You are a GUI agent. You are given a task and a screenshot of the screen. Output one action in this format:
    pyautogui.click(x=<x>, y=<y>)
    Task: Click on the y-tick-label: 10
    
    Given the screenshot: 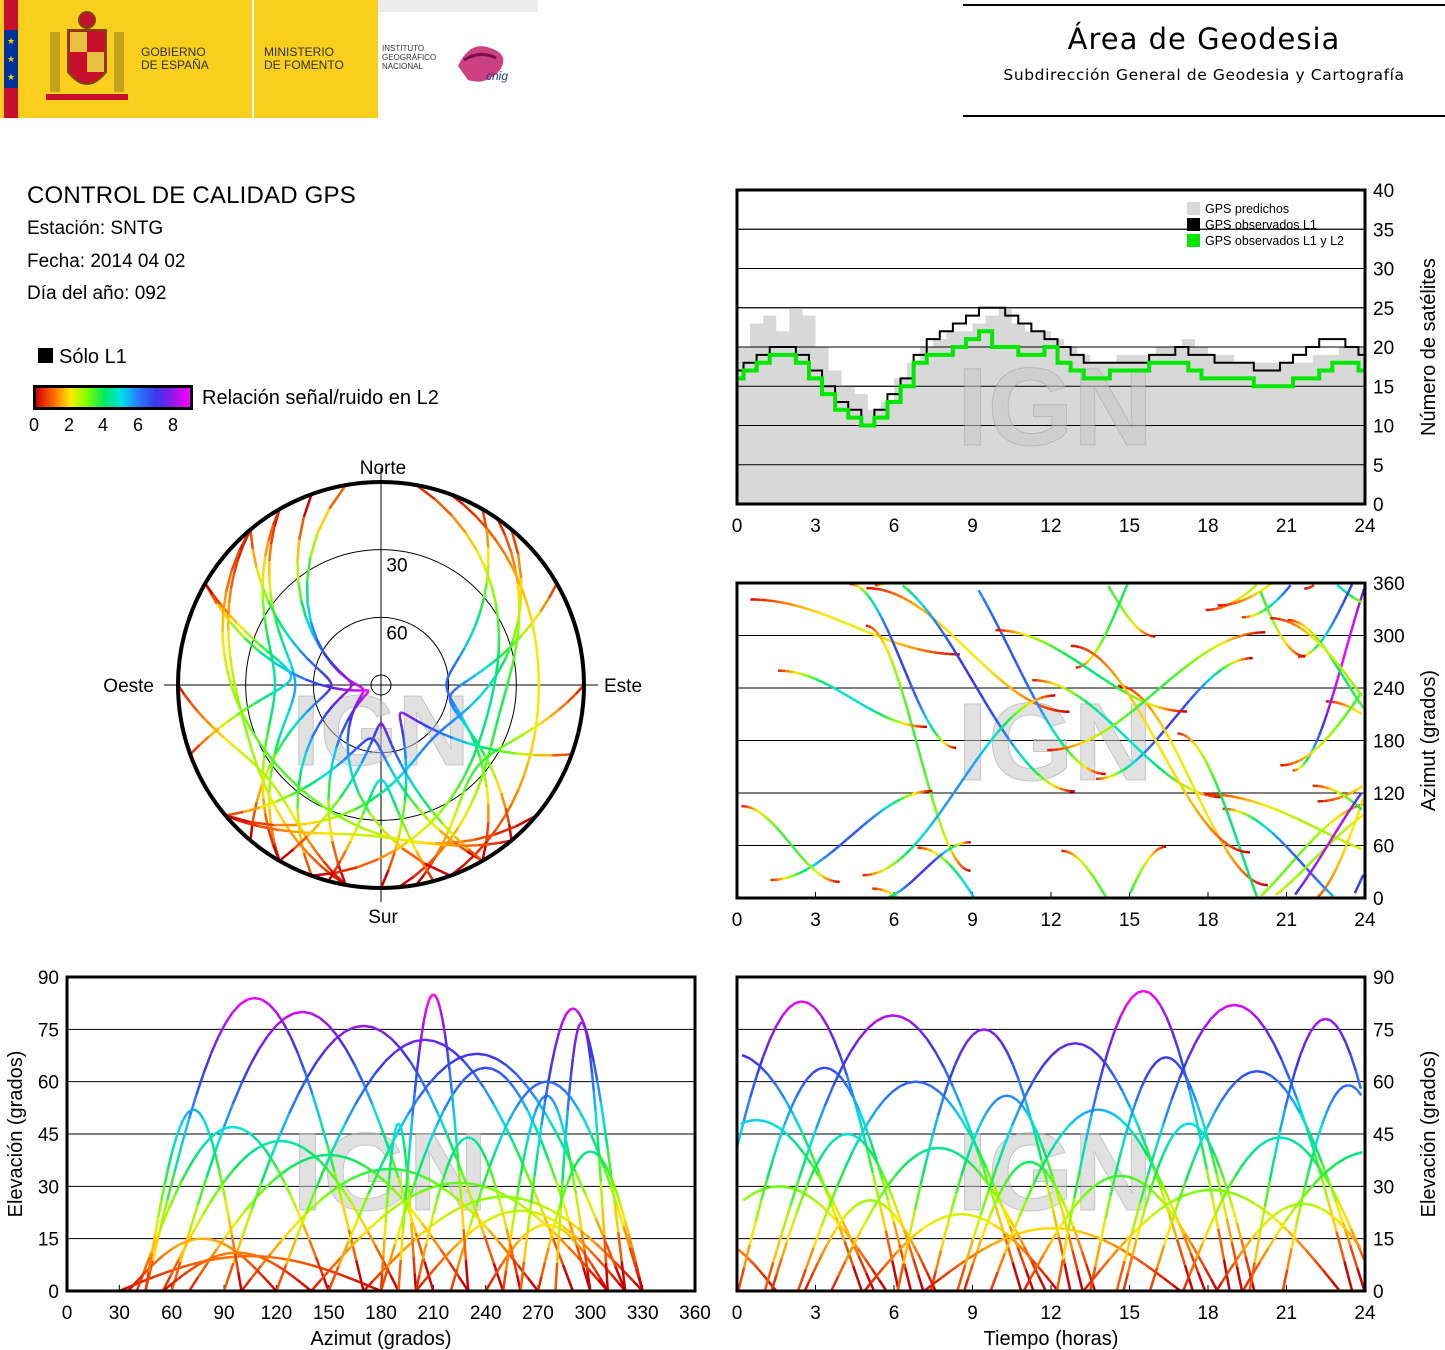 What is the action you would take?
    pyautogui.click(x=1383, y=427)
    